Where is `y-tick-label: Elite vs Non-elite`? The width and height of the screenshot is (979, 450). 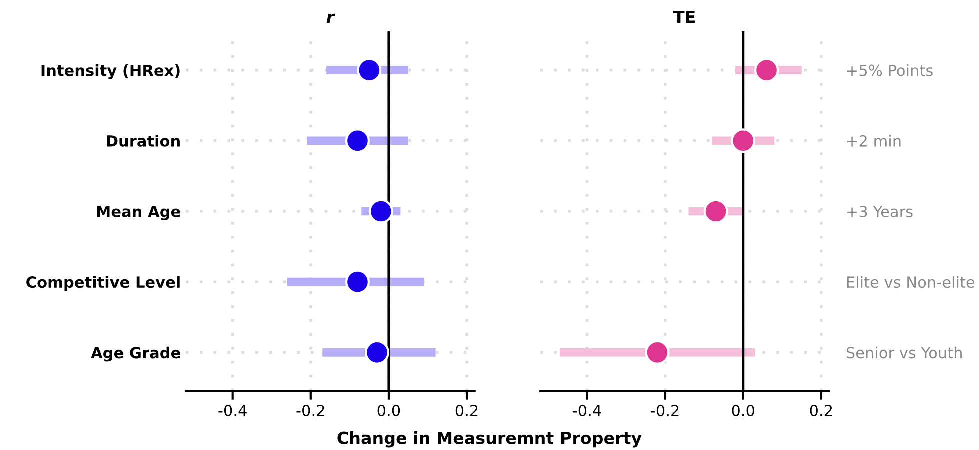
y-tick-label: Elite vs Non-elite is located at coordinates (911, 282).